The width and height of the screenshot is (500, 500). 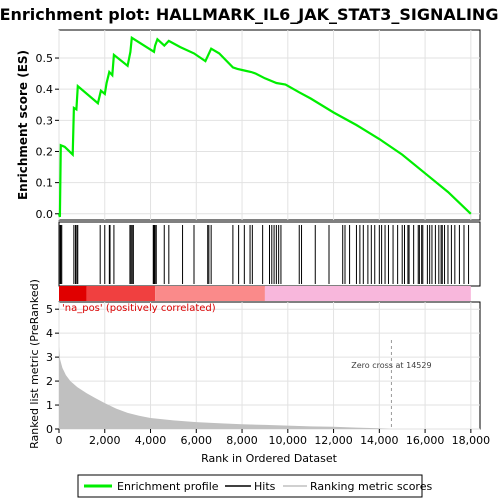 I want to click on legend-label-enrichment: Enrichment profile, so click(x=168, y=486).